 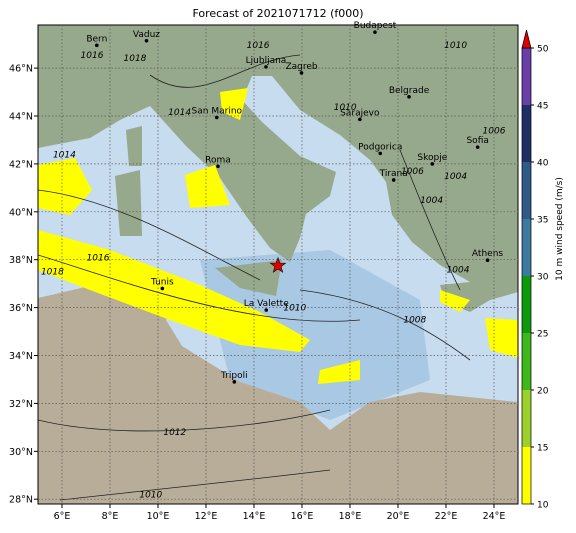 I want to click on location-star, so click(x=278, y=264).